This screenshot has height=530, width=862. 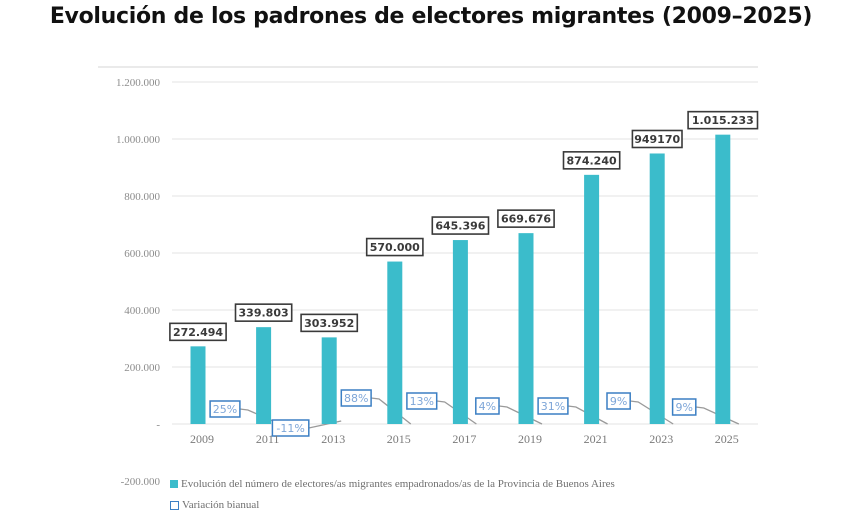 What do you see at coordinates (399, 439) in the screenshot?
I see `x-tick-label: 2015` at bounding box center [399, 439].